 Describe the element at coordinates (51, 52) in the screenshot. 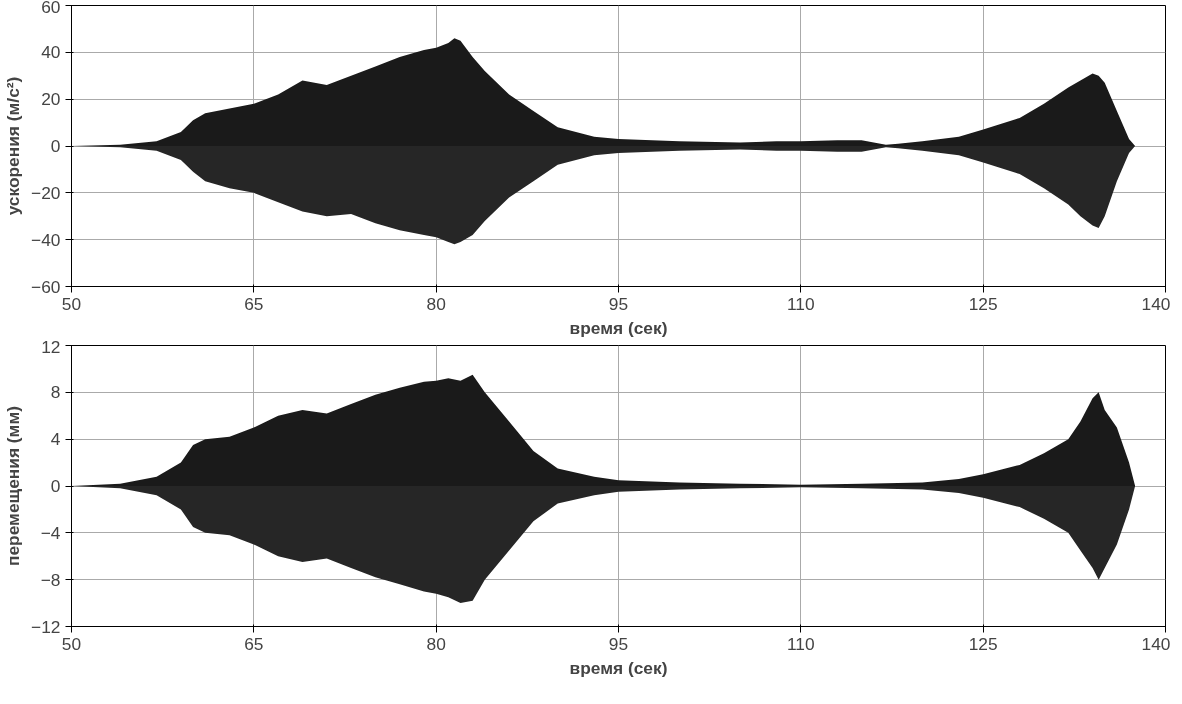

I see `y-tick-label: 40` at that location.